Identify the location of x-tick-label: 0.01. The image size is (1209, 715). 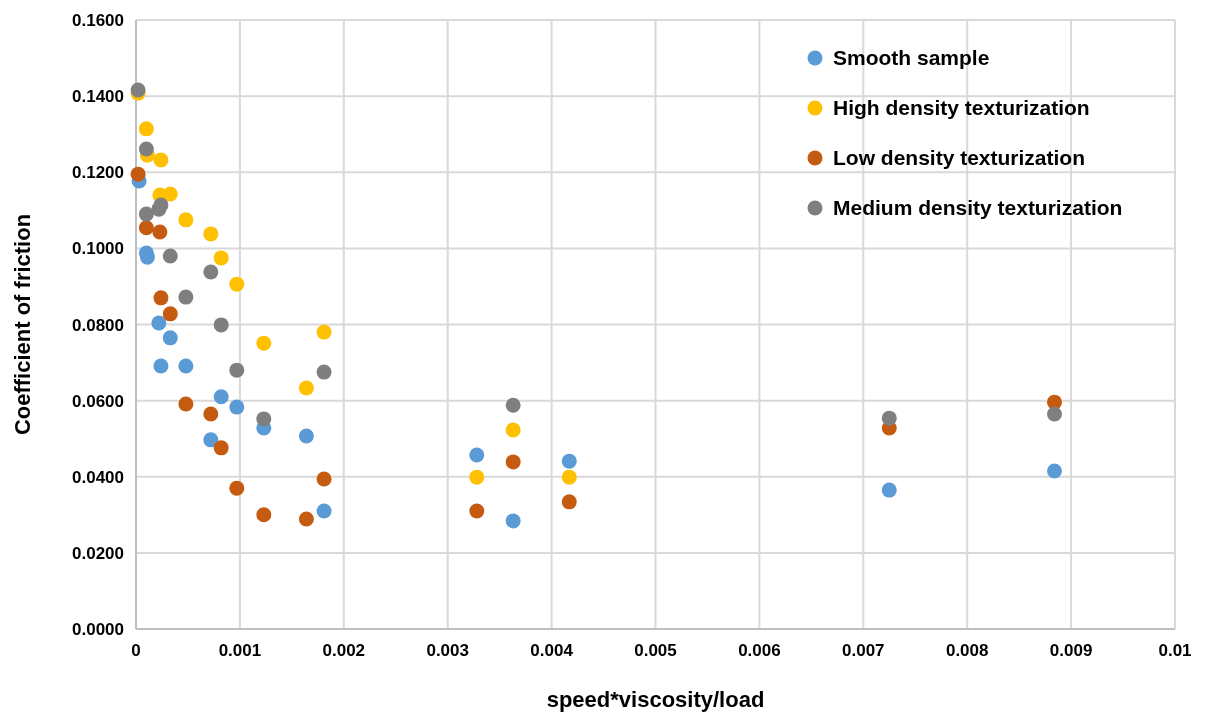
(1175, 650).